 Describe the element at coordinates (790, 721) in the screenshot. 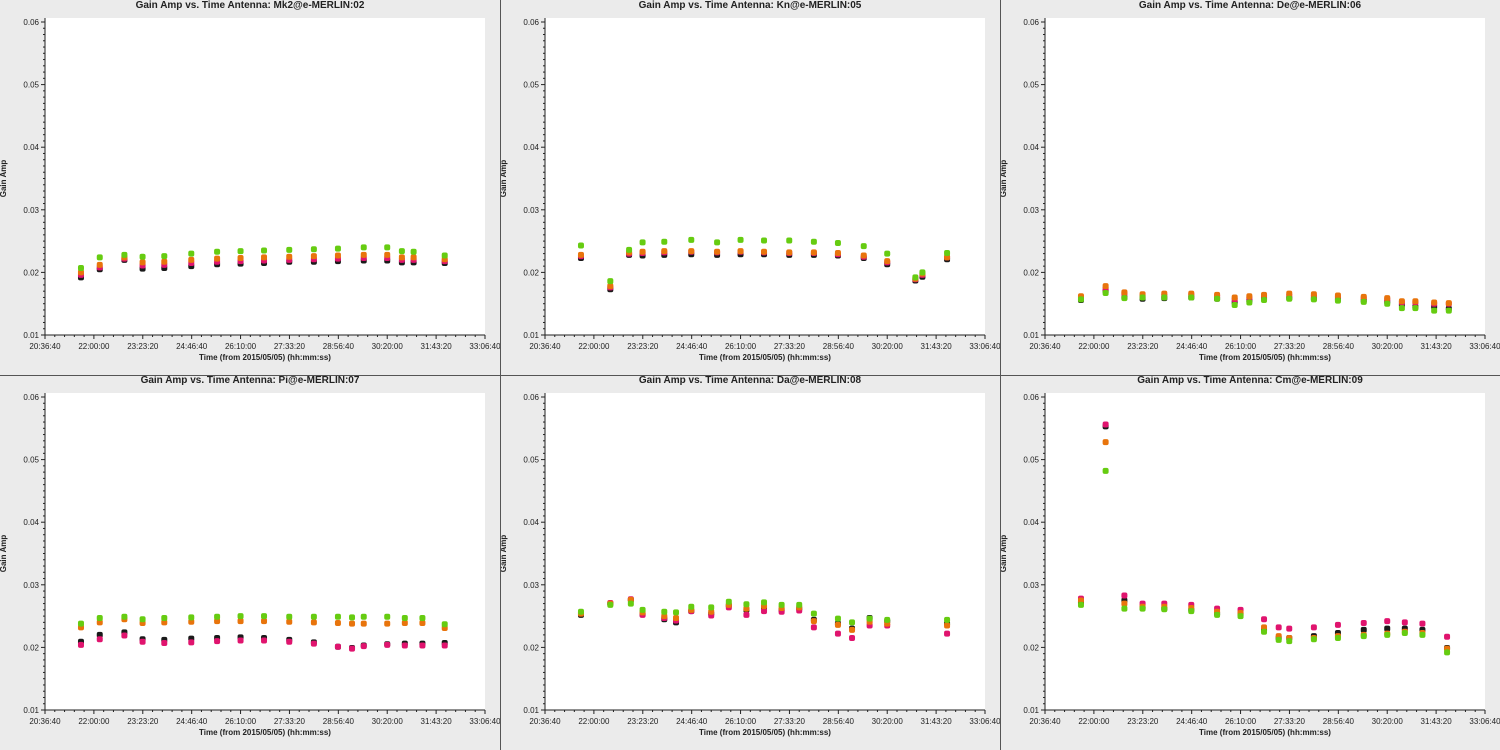

I see `x-tick-label: 27:33:20` at that location.